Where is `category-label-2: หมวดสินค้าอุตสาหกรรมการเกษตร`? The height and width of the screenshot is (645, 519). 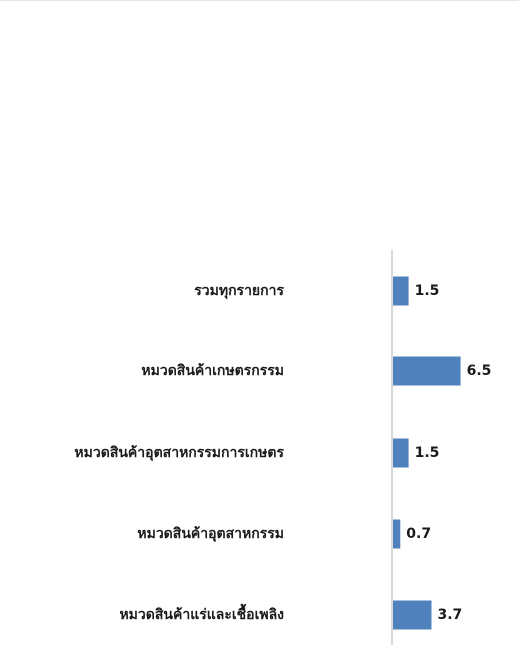 category-label-2: หมวดสินค้าอุตสาหกรรมการเกษตร is located at coordinates (179, 453).